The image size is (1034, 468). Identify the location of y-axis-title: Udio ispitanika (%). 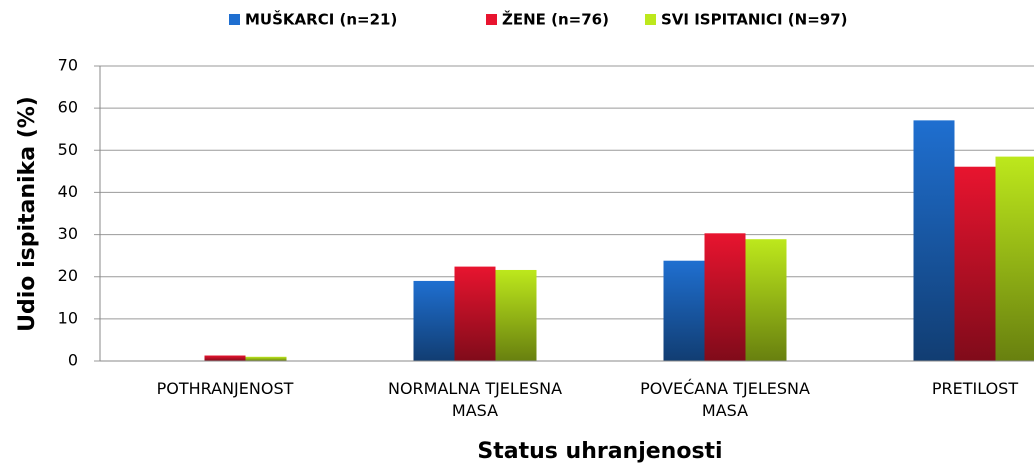
(27, 214).